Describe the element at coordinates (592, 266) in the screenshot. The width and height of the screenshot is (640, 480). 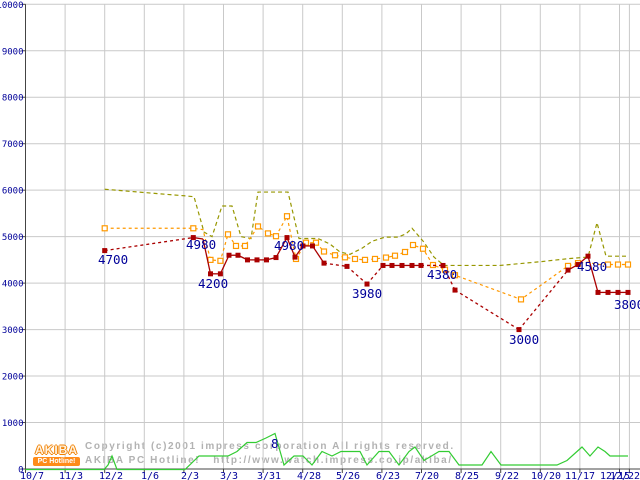
I see `svg-text: 4580` at that location.